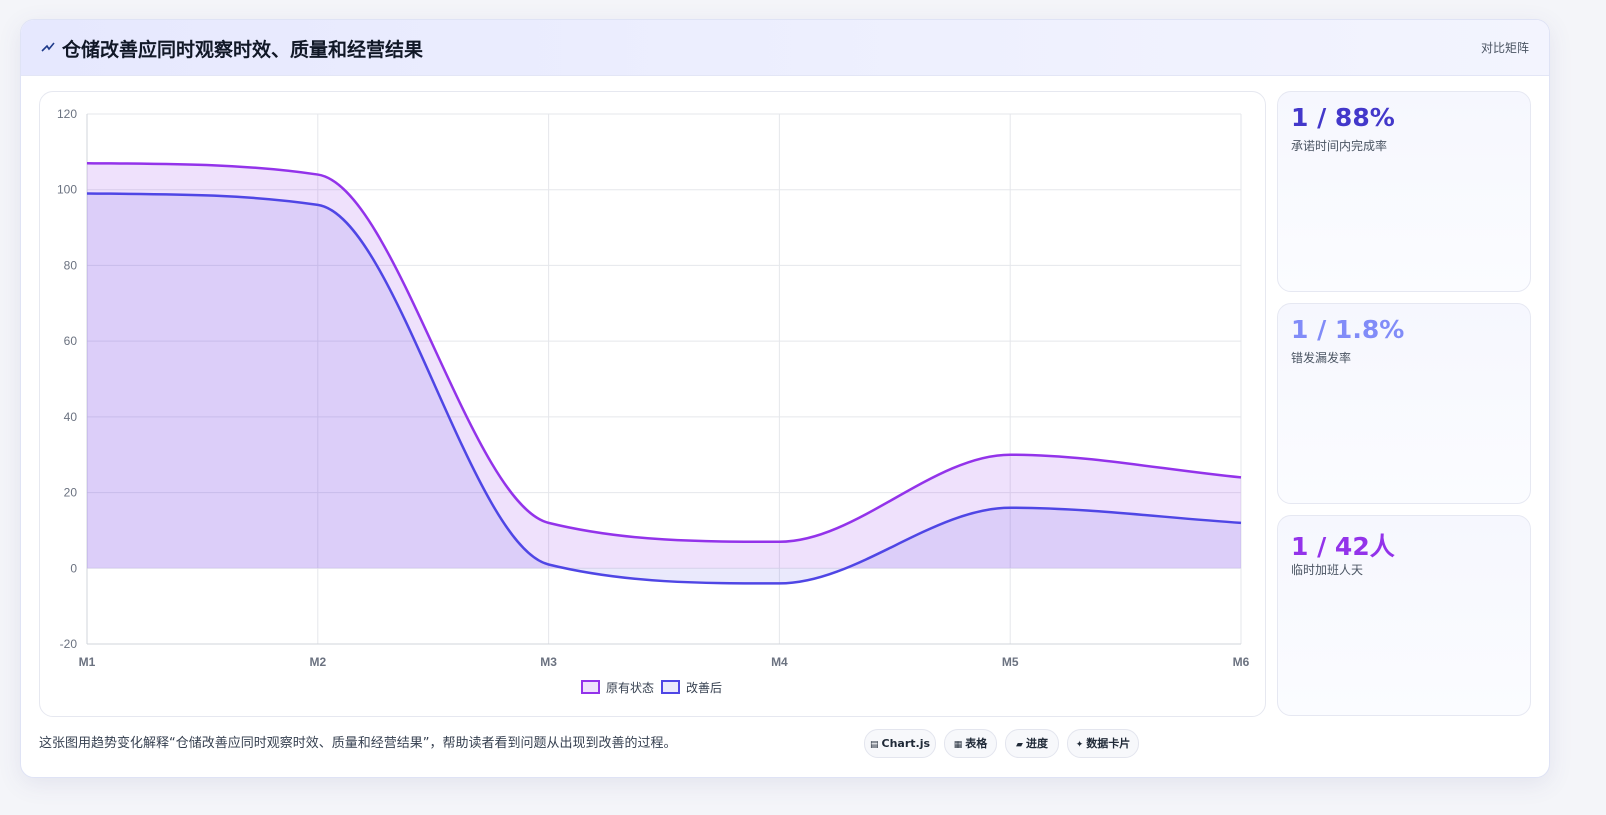 The width and height of the screenshot is (1606, 815). What do you see at coordinates (704, 687) in the screenshot?
I see `legend-label: 改善后` at bounding box center [704, 687].